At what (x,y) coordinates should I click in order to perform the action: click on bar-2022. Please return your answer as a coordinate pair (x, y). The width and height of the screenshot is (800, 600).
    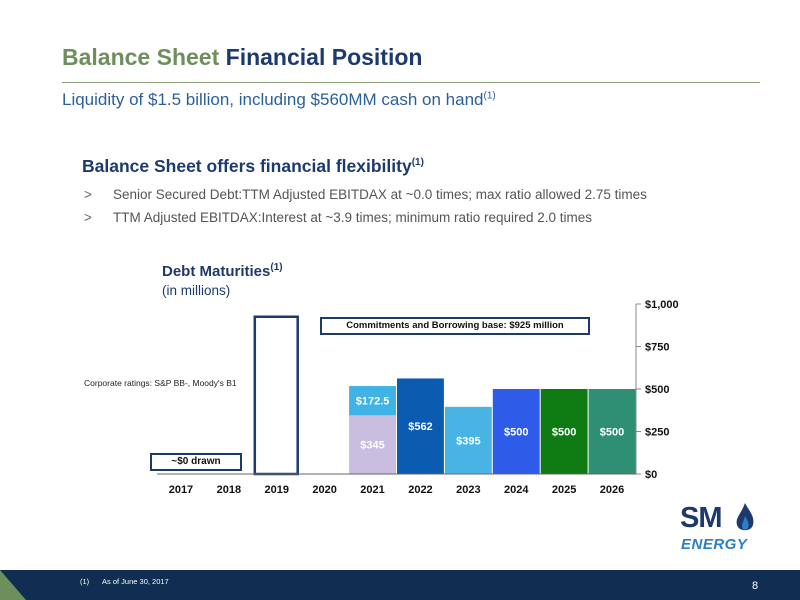
    Looking at the image, I should click on (420, 426).